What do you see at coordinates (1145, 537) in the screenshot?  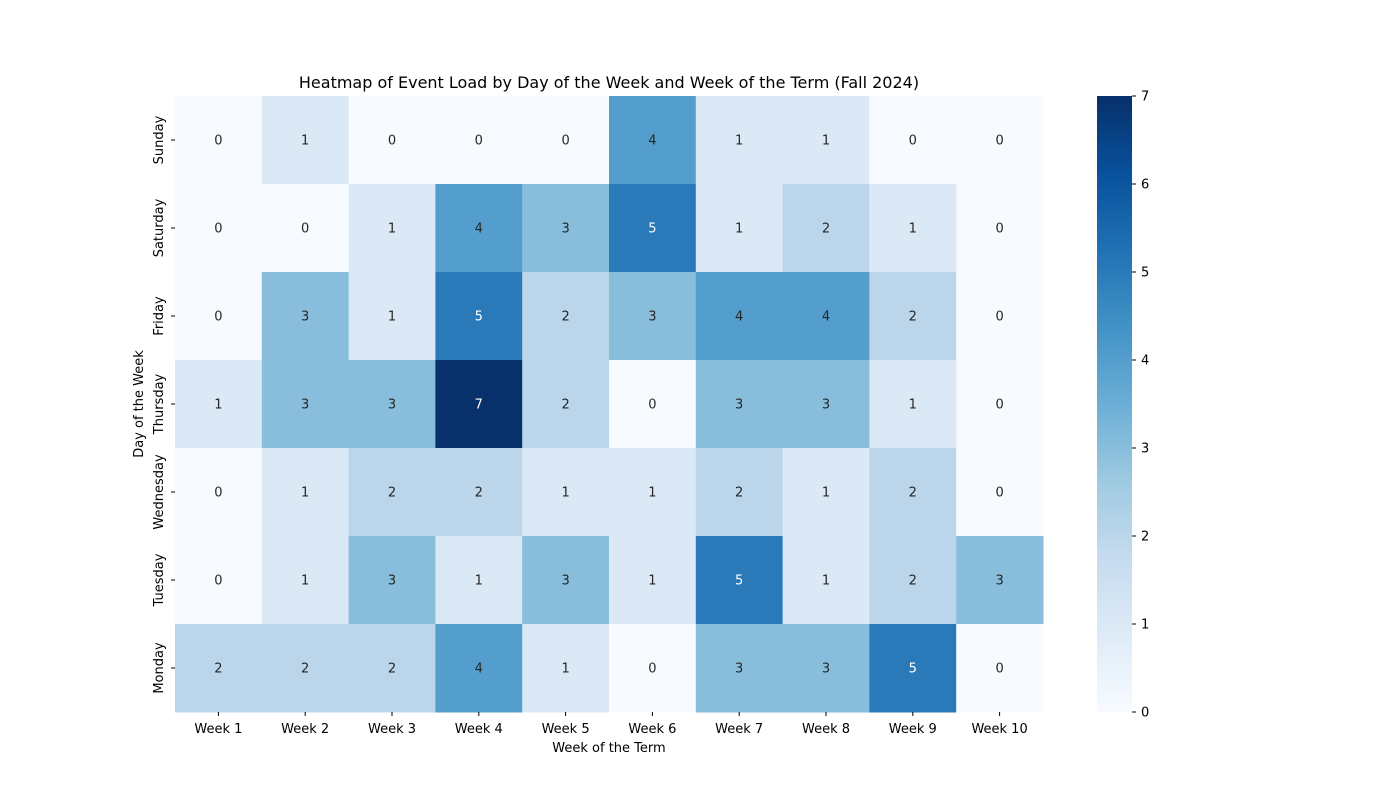 I see `colorbar-tick-label: 2` at bounding box center [1145, 537].